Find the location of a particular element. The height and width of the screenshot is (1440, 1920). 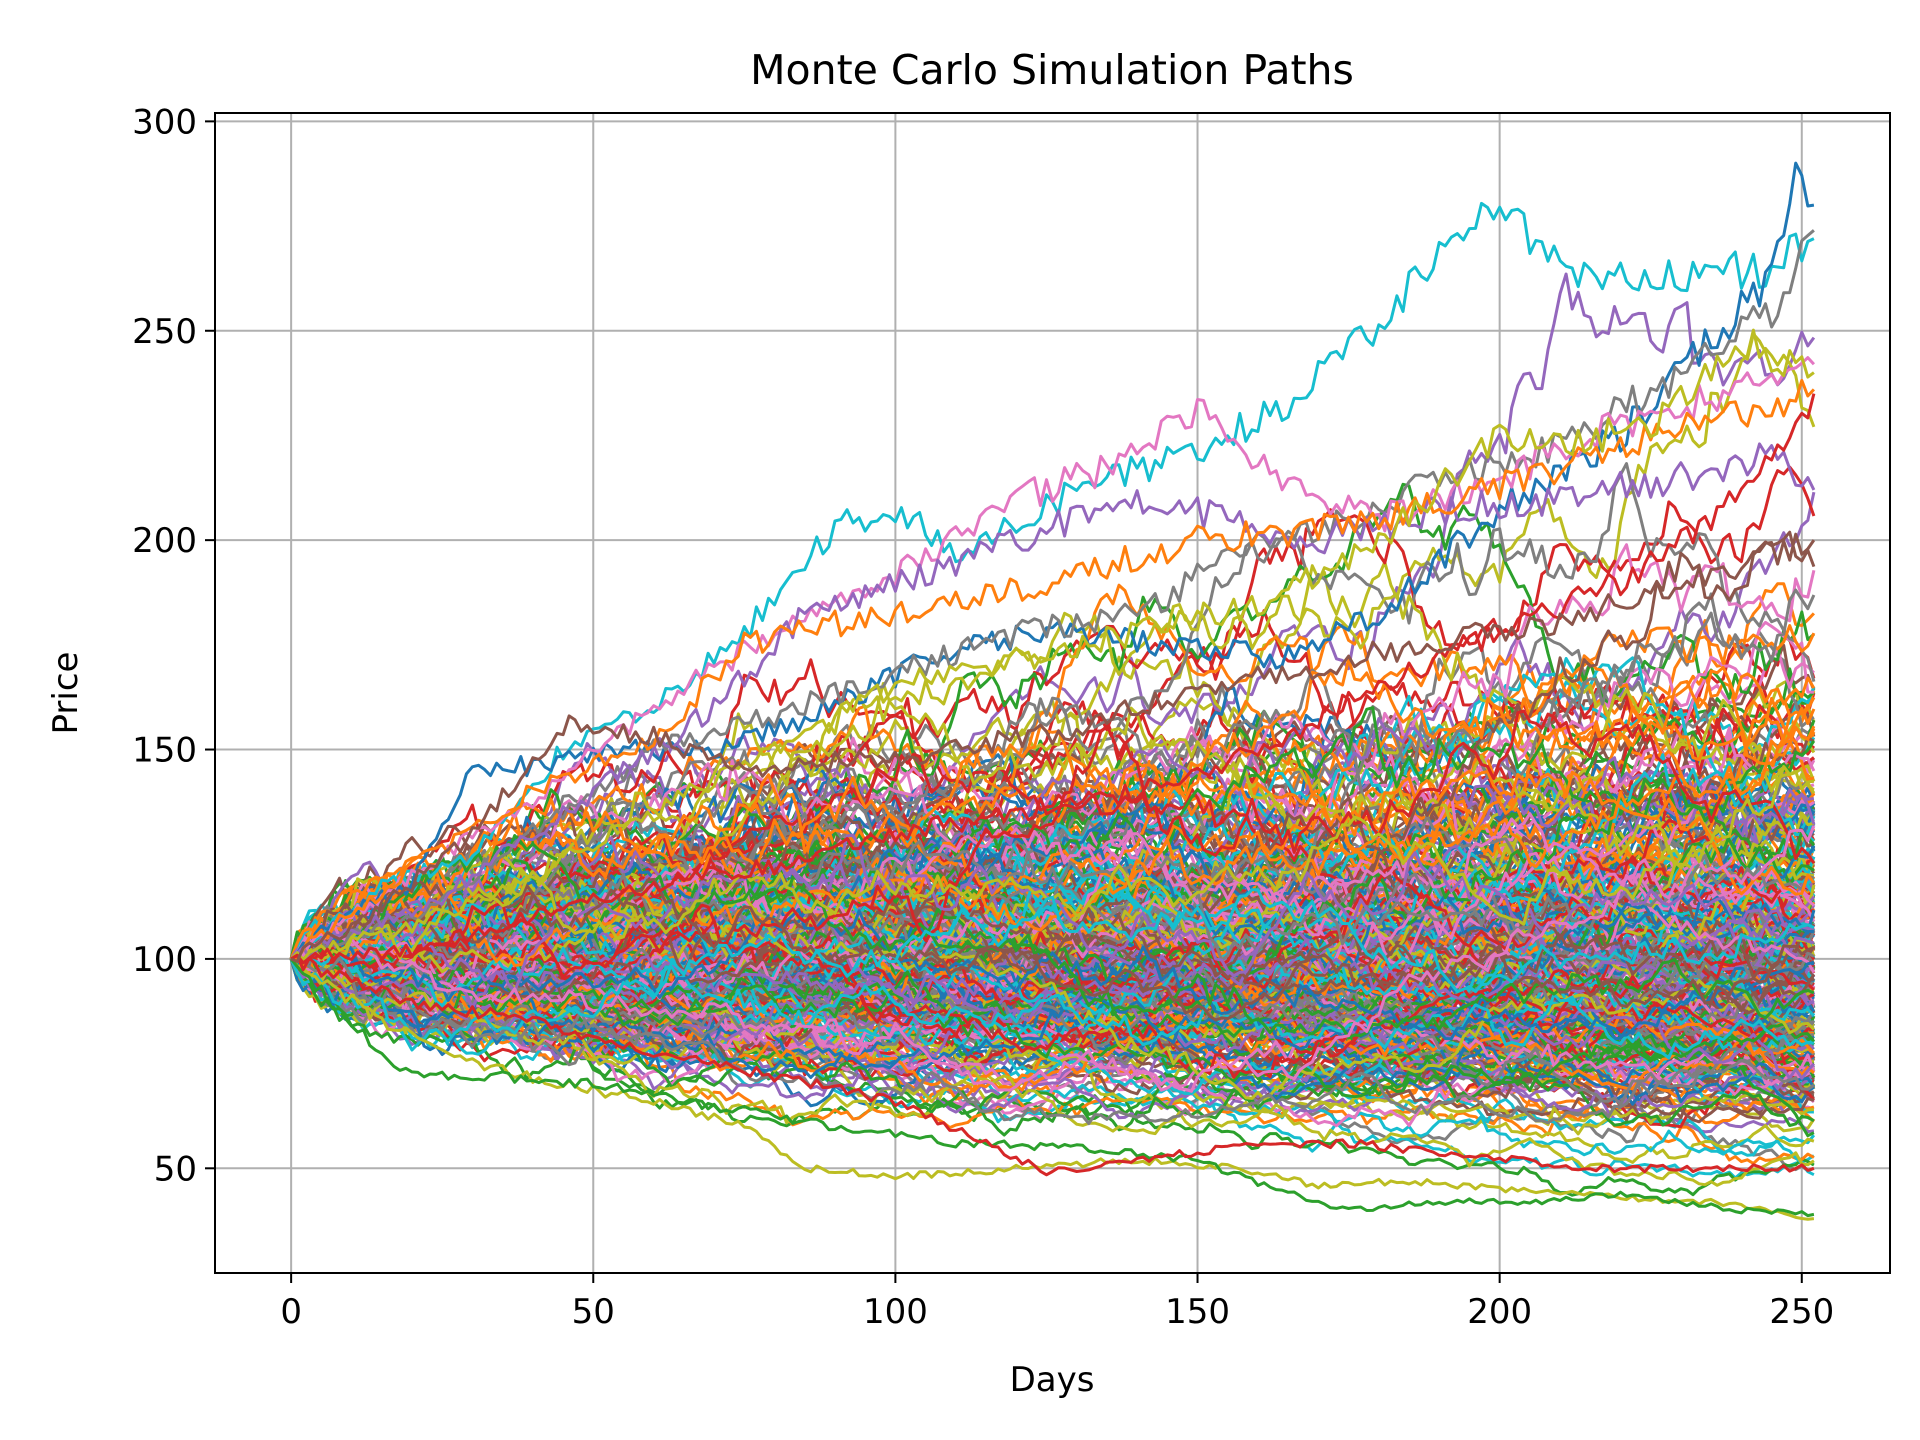

x-tick-label: 200 is located at coordinates (1499, 1312).